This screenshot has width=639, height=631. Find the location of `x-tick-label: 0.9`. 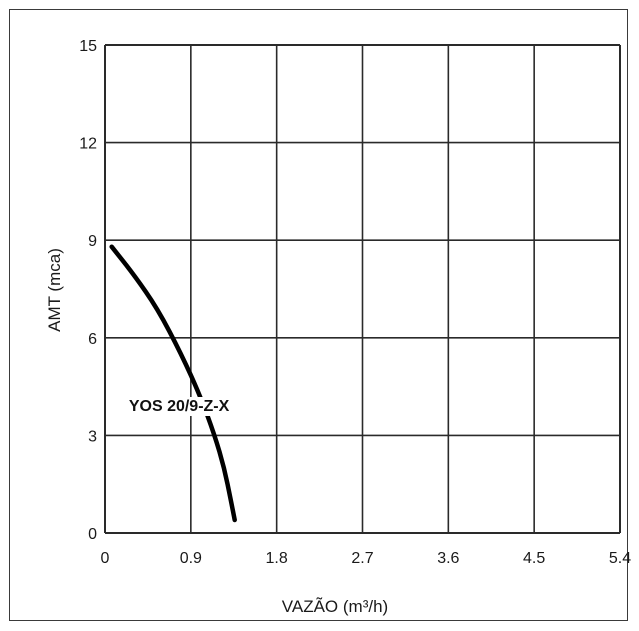

x-tick-label: 0.9 is located at coordinates (191, 558).